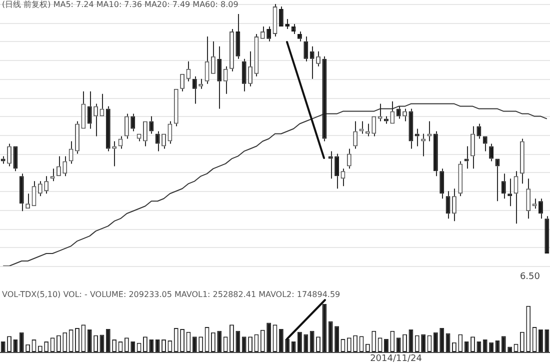 The height and width of the screenshot is (364, 550). Describe the element at coordinates (396, 359) in the screenshot. I see `text: 2014/11/24` at that location.